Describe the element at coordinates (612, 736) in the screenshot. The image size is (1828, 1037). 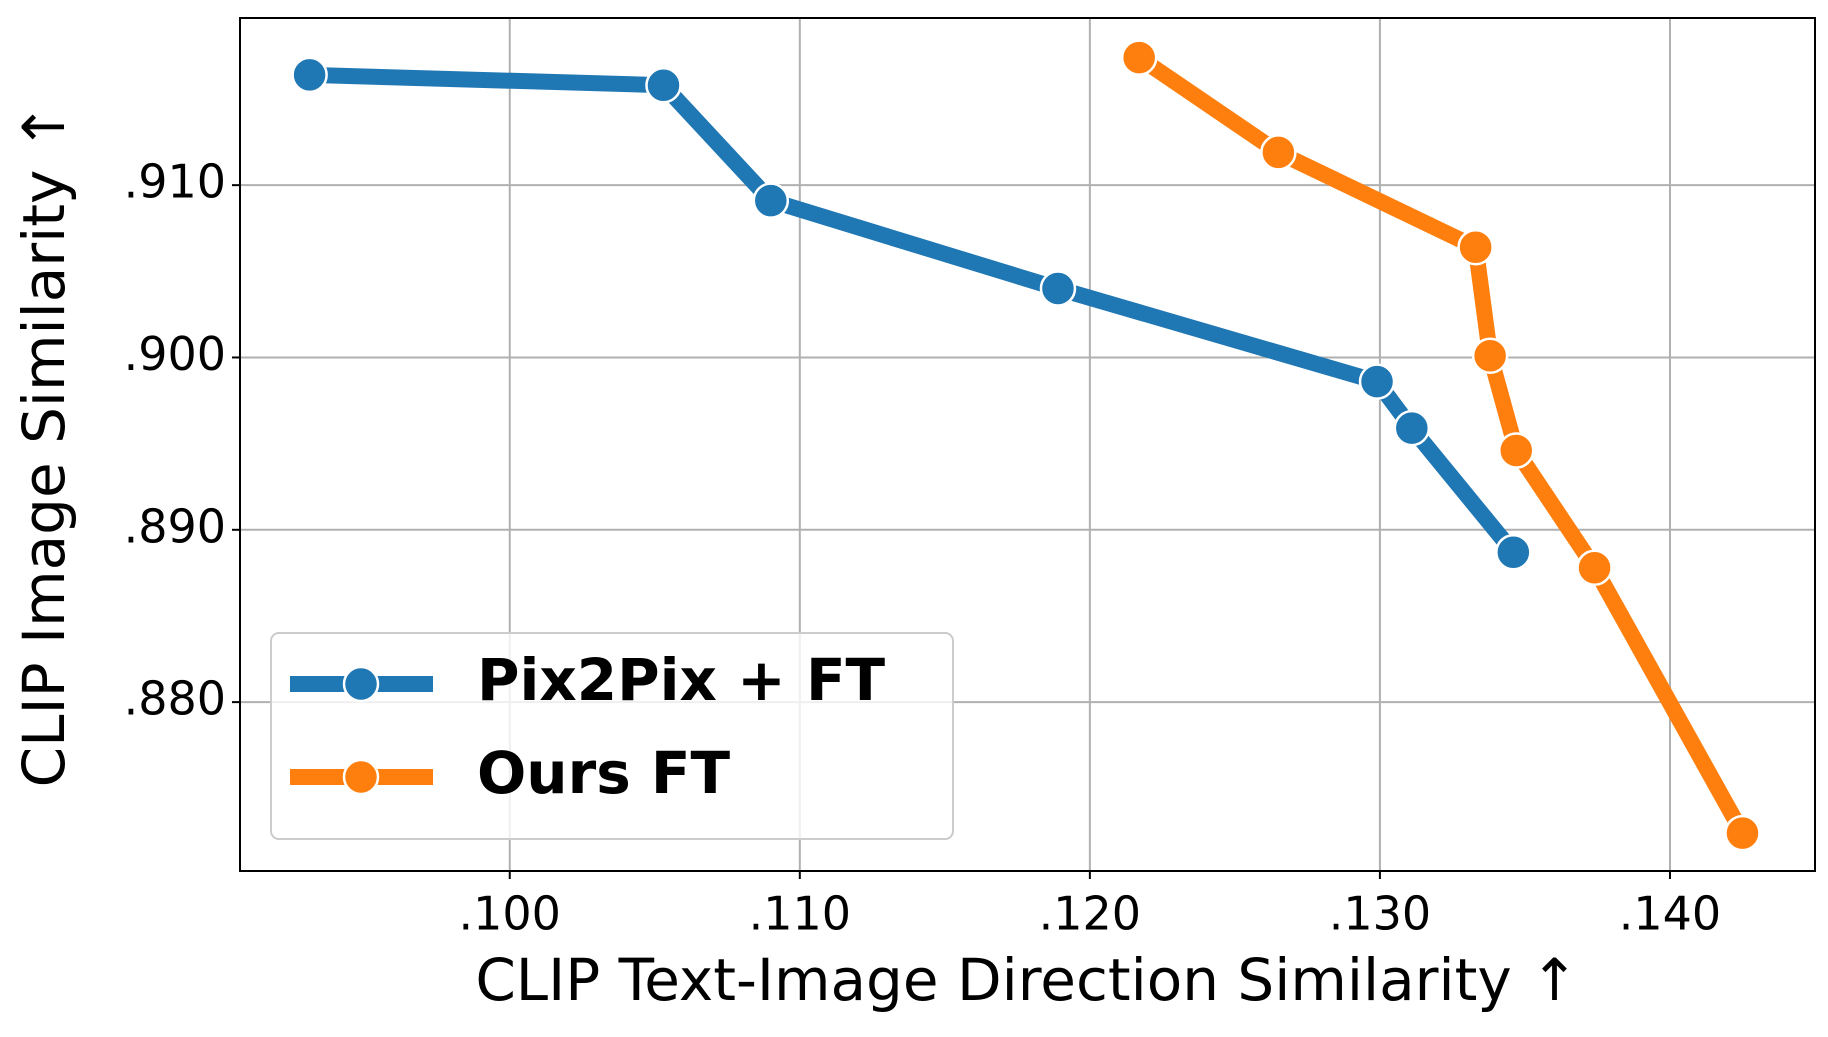
I see `legend-box` at that location.